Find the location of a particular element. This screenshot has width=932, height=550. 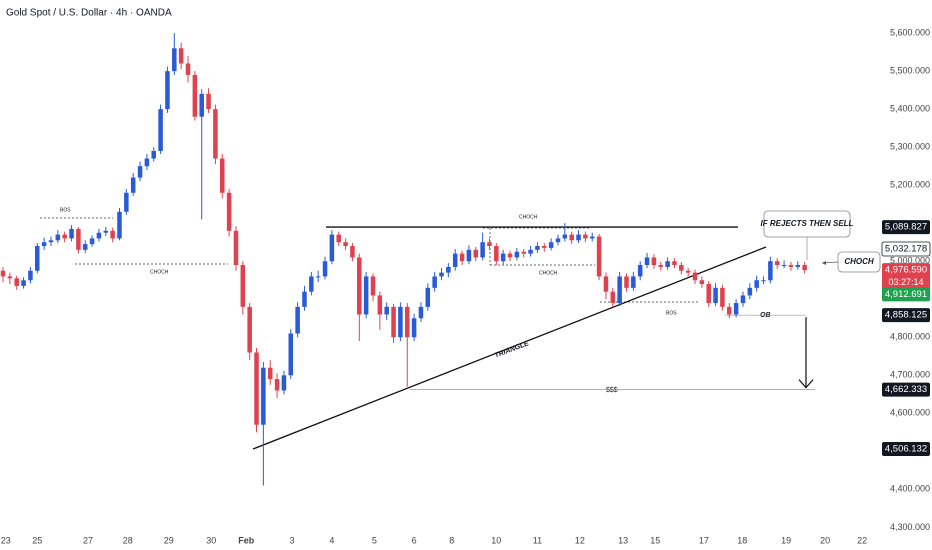

price-label: 4,662.333 is located at coordinates (906, 389).